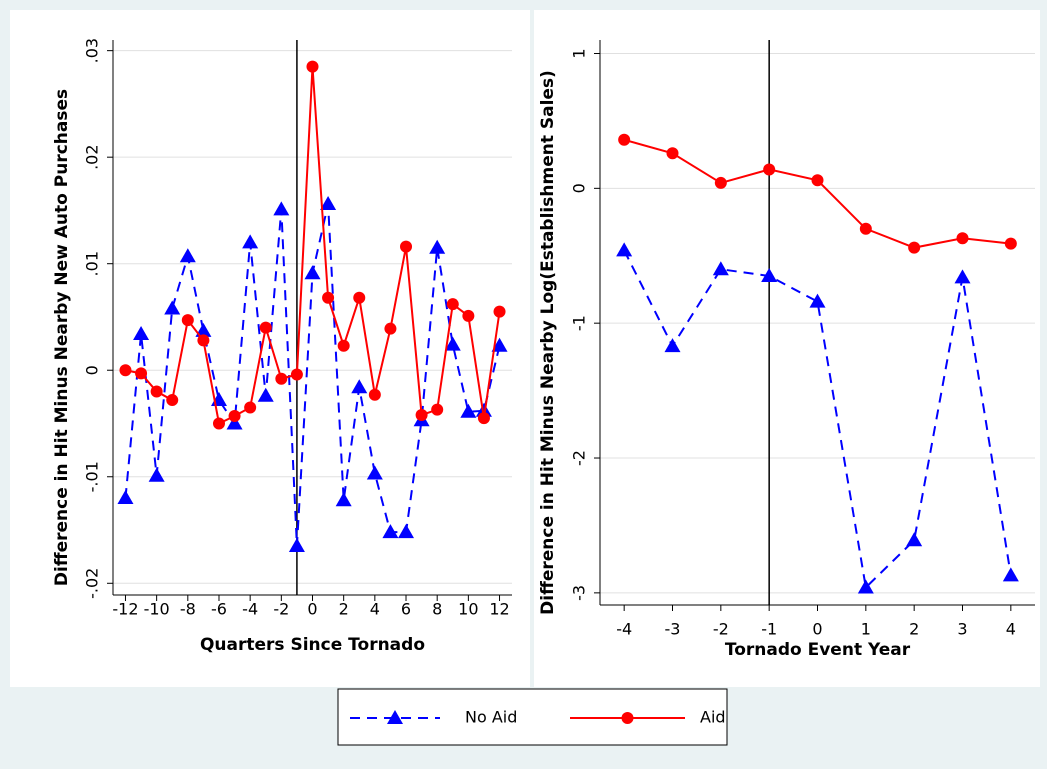 This screenshot has height=769, width=1047. Describe the element at coordinates (866, 629) in the screenshot. I see `x-tick-label: 1` at that location.